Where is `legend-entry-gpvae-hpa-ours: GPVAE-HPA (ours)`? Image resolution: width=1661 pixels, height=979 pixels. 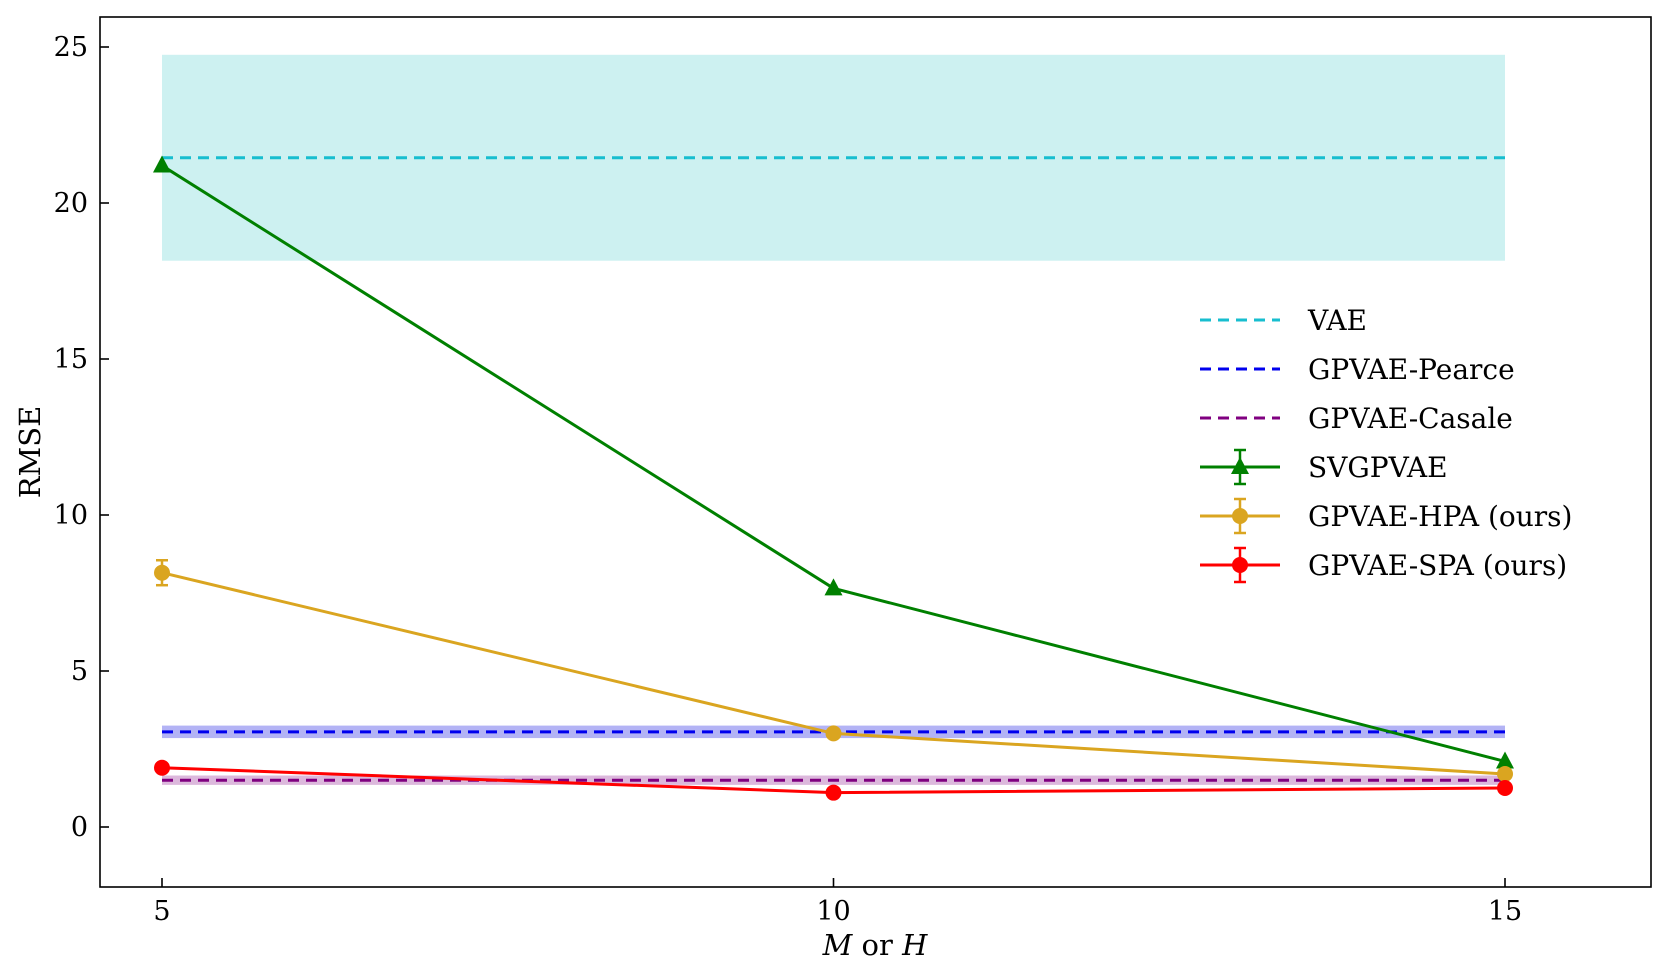 legend-entry-gpvae-hpa-ours: GPVAE-HPA (ours) is located at coordinates (1386, 516).